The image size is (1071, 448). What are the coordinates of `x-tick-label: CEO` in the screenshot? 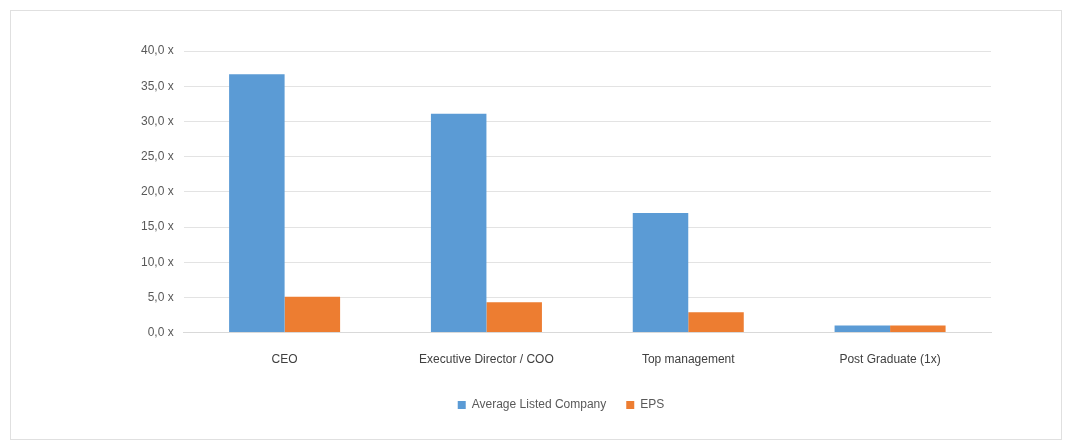 It's located at (284, 359).